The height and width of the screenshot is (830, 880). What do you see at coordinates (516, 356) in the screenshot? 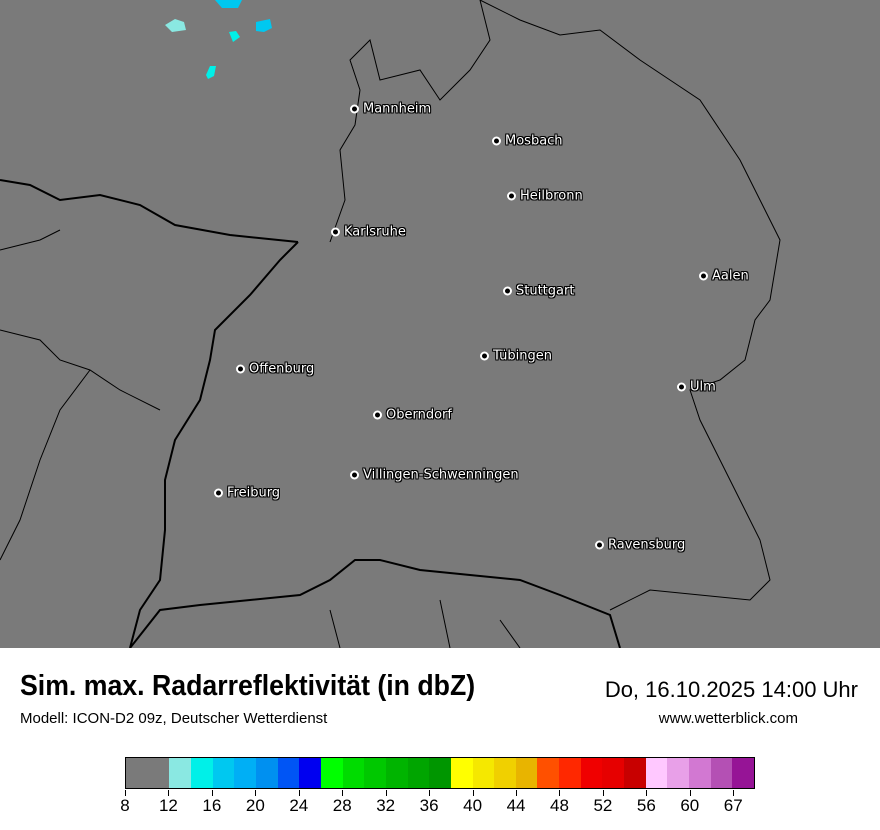
I see `city-tuebingen: Tübingen` at bounding box center [516, 356].